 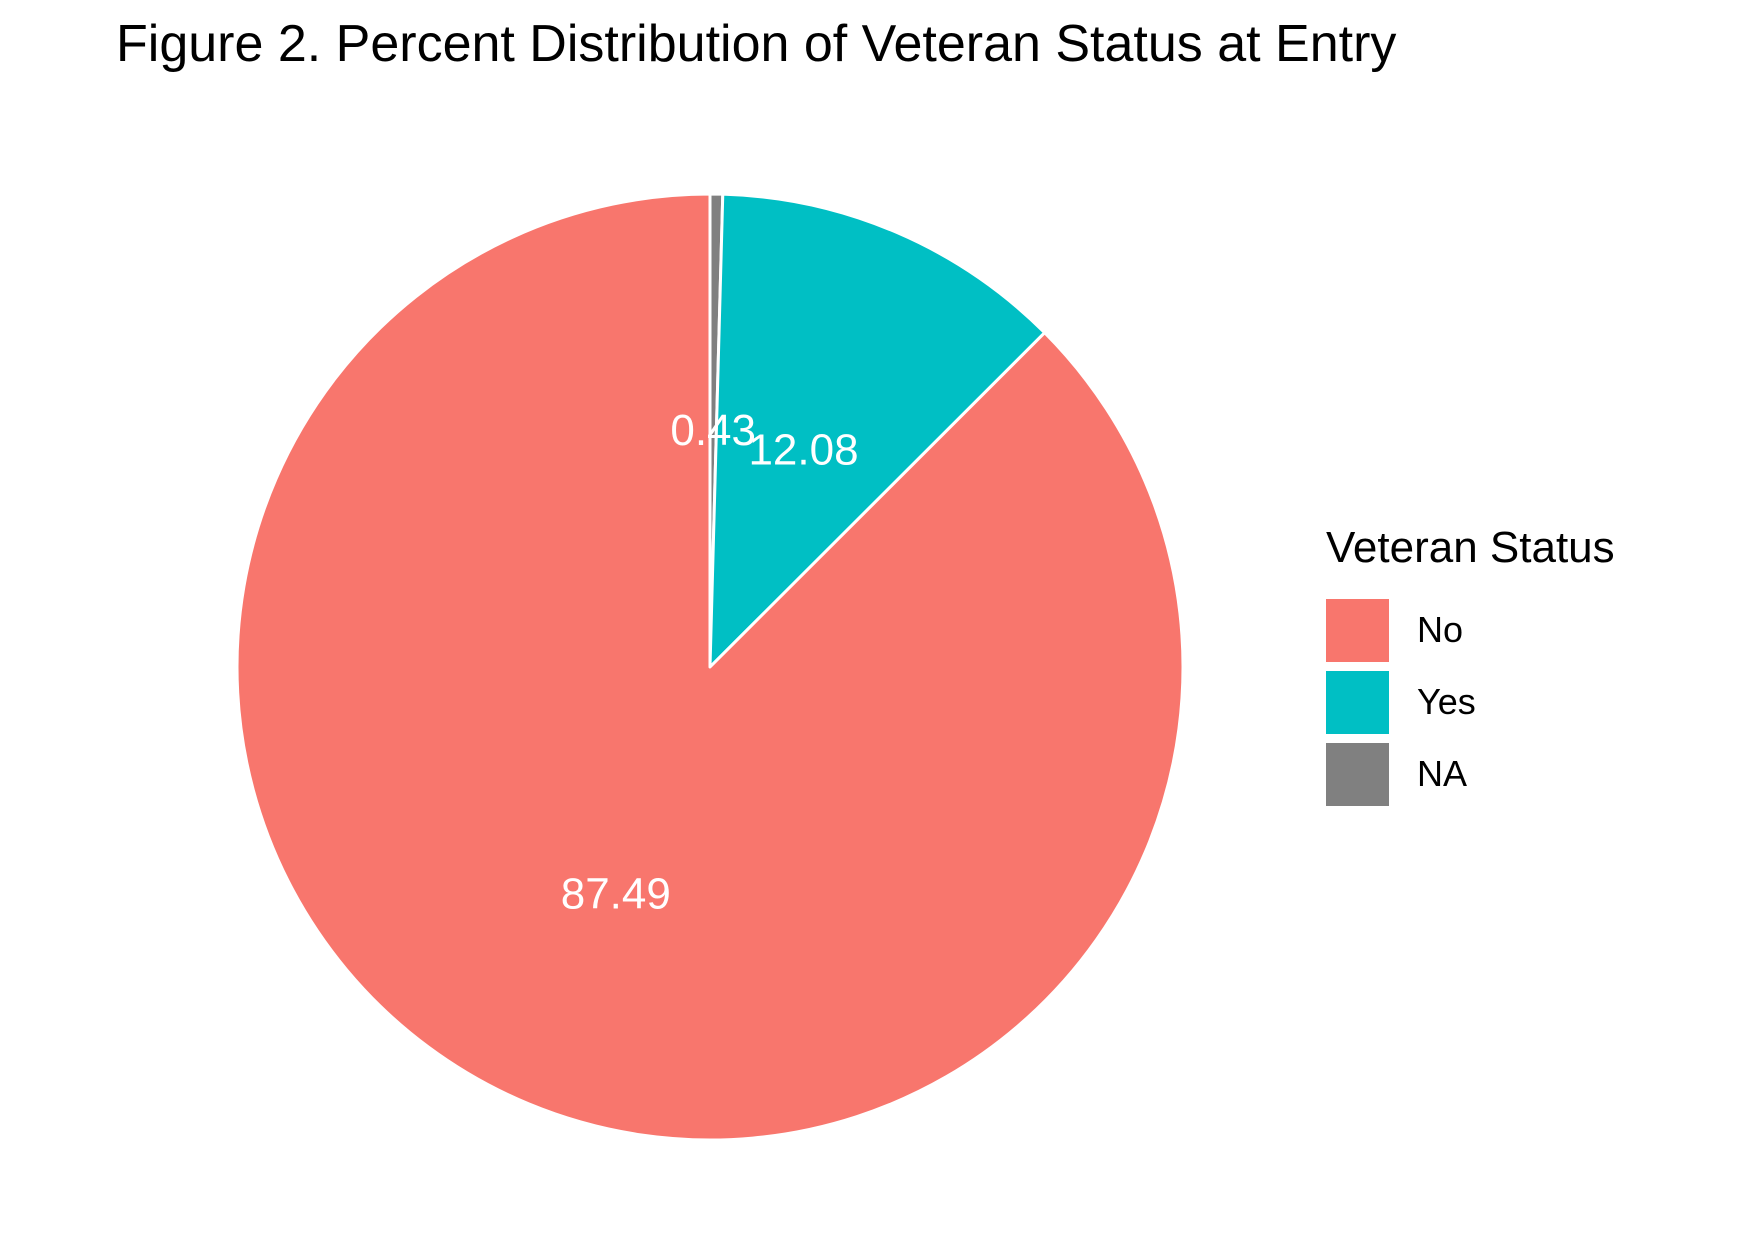 What do you see at coordinates (1470, 630) in the screenshot?
I see `legend-item-no: No` at bounding box center [1470, 630].